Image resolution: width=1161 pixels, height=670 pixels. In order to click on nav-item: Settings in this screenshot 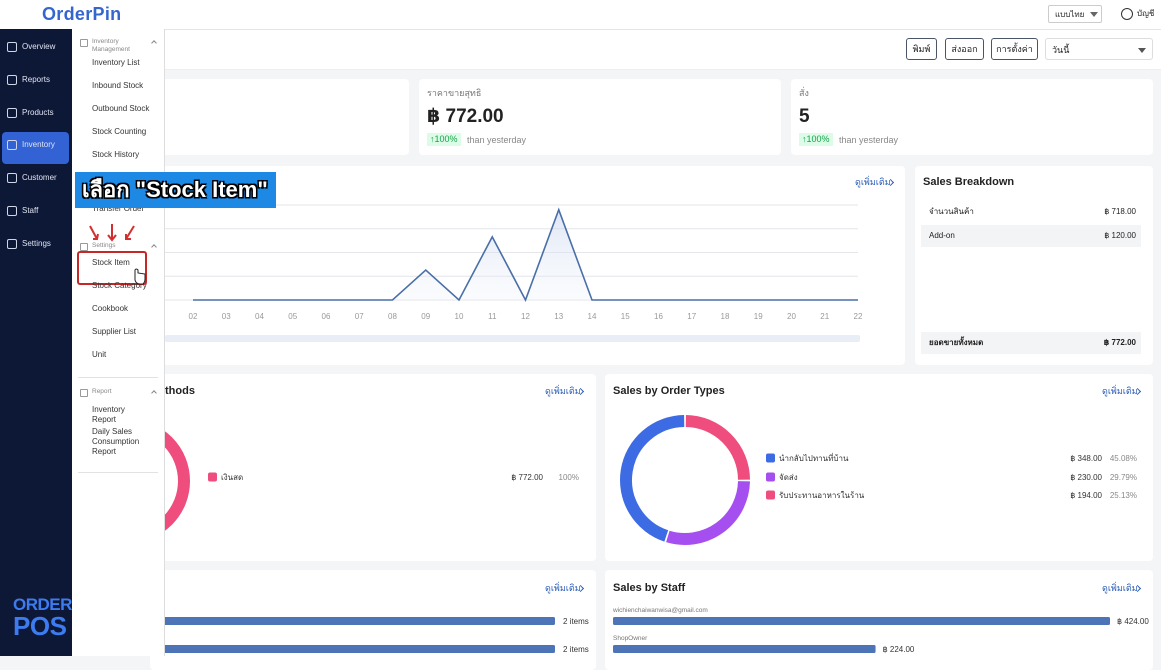, I will do `click(36, 243)`.